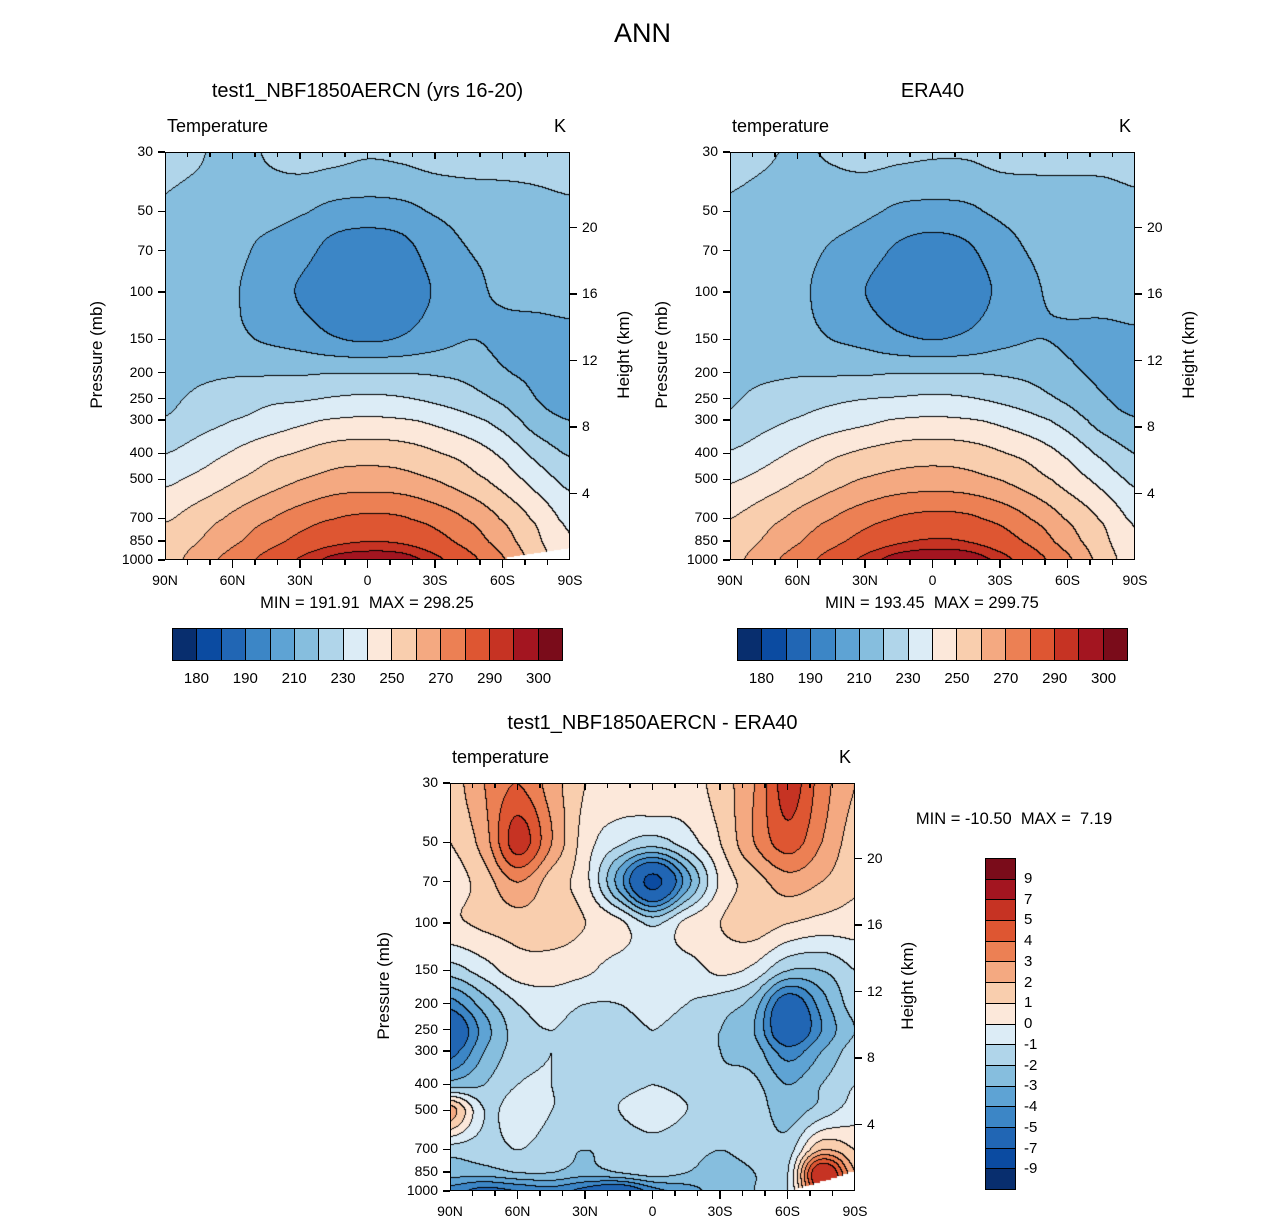 This screenshot has width=1285, height=1227. What do you see at coordinates (367, 91) in the screenshot?
I see `panel-title: test1_NBF1850AERCN (yrs 16-20)` at bounding box center [367, 91].